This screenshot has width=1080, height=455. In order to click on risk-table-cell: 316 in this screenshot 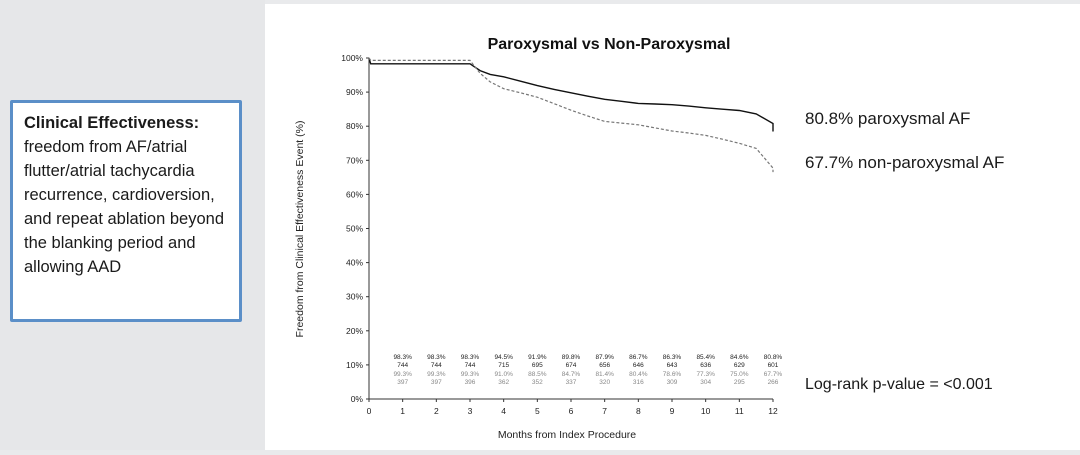, I will do `click(638, 382)`.